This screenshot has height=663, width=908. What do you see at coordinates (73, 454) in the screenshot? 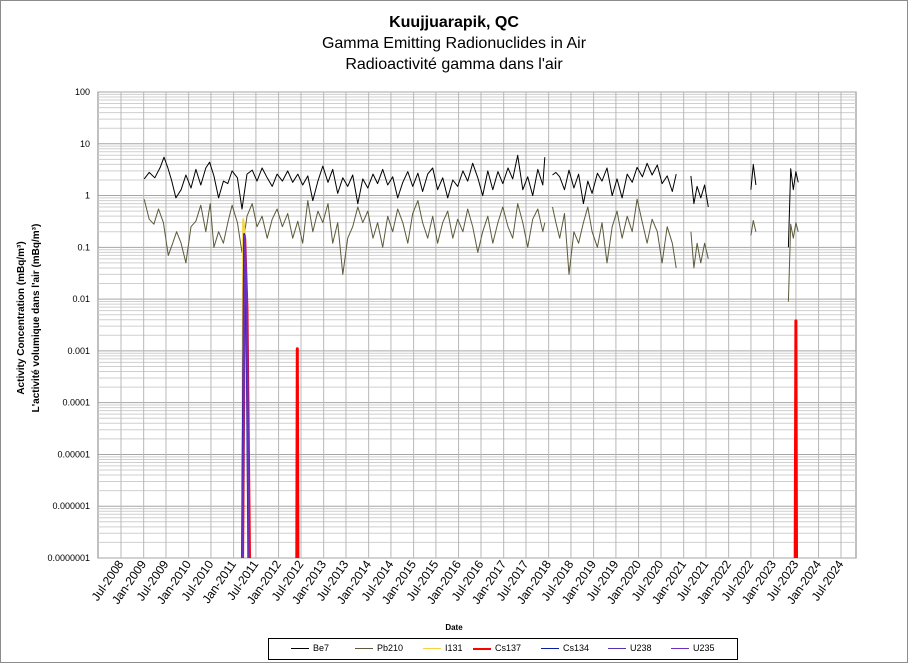
I see `y-tick-label: 0.00001` at bounding box center [73, 454].